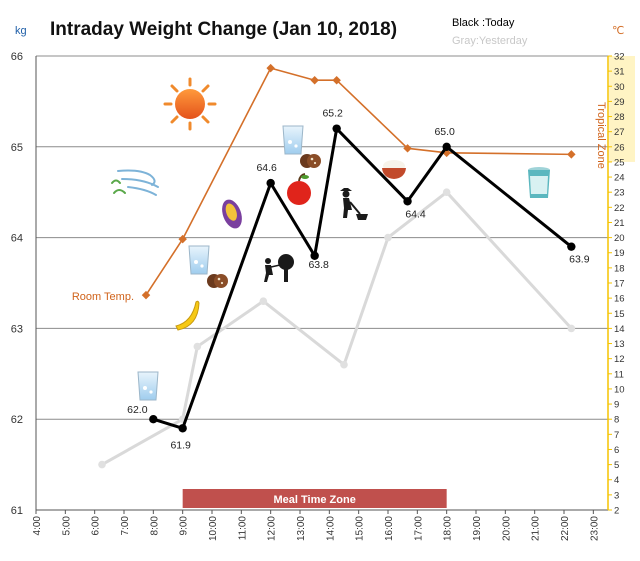  I want to click on y2-tick-label: 10, so click(619, 389).